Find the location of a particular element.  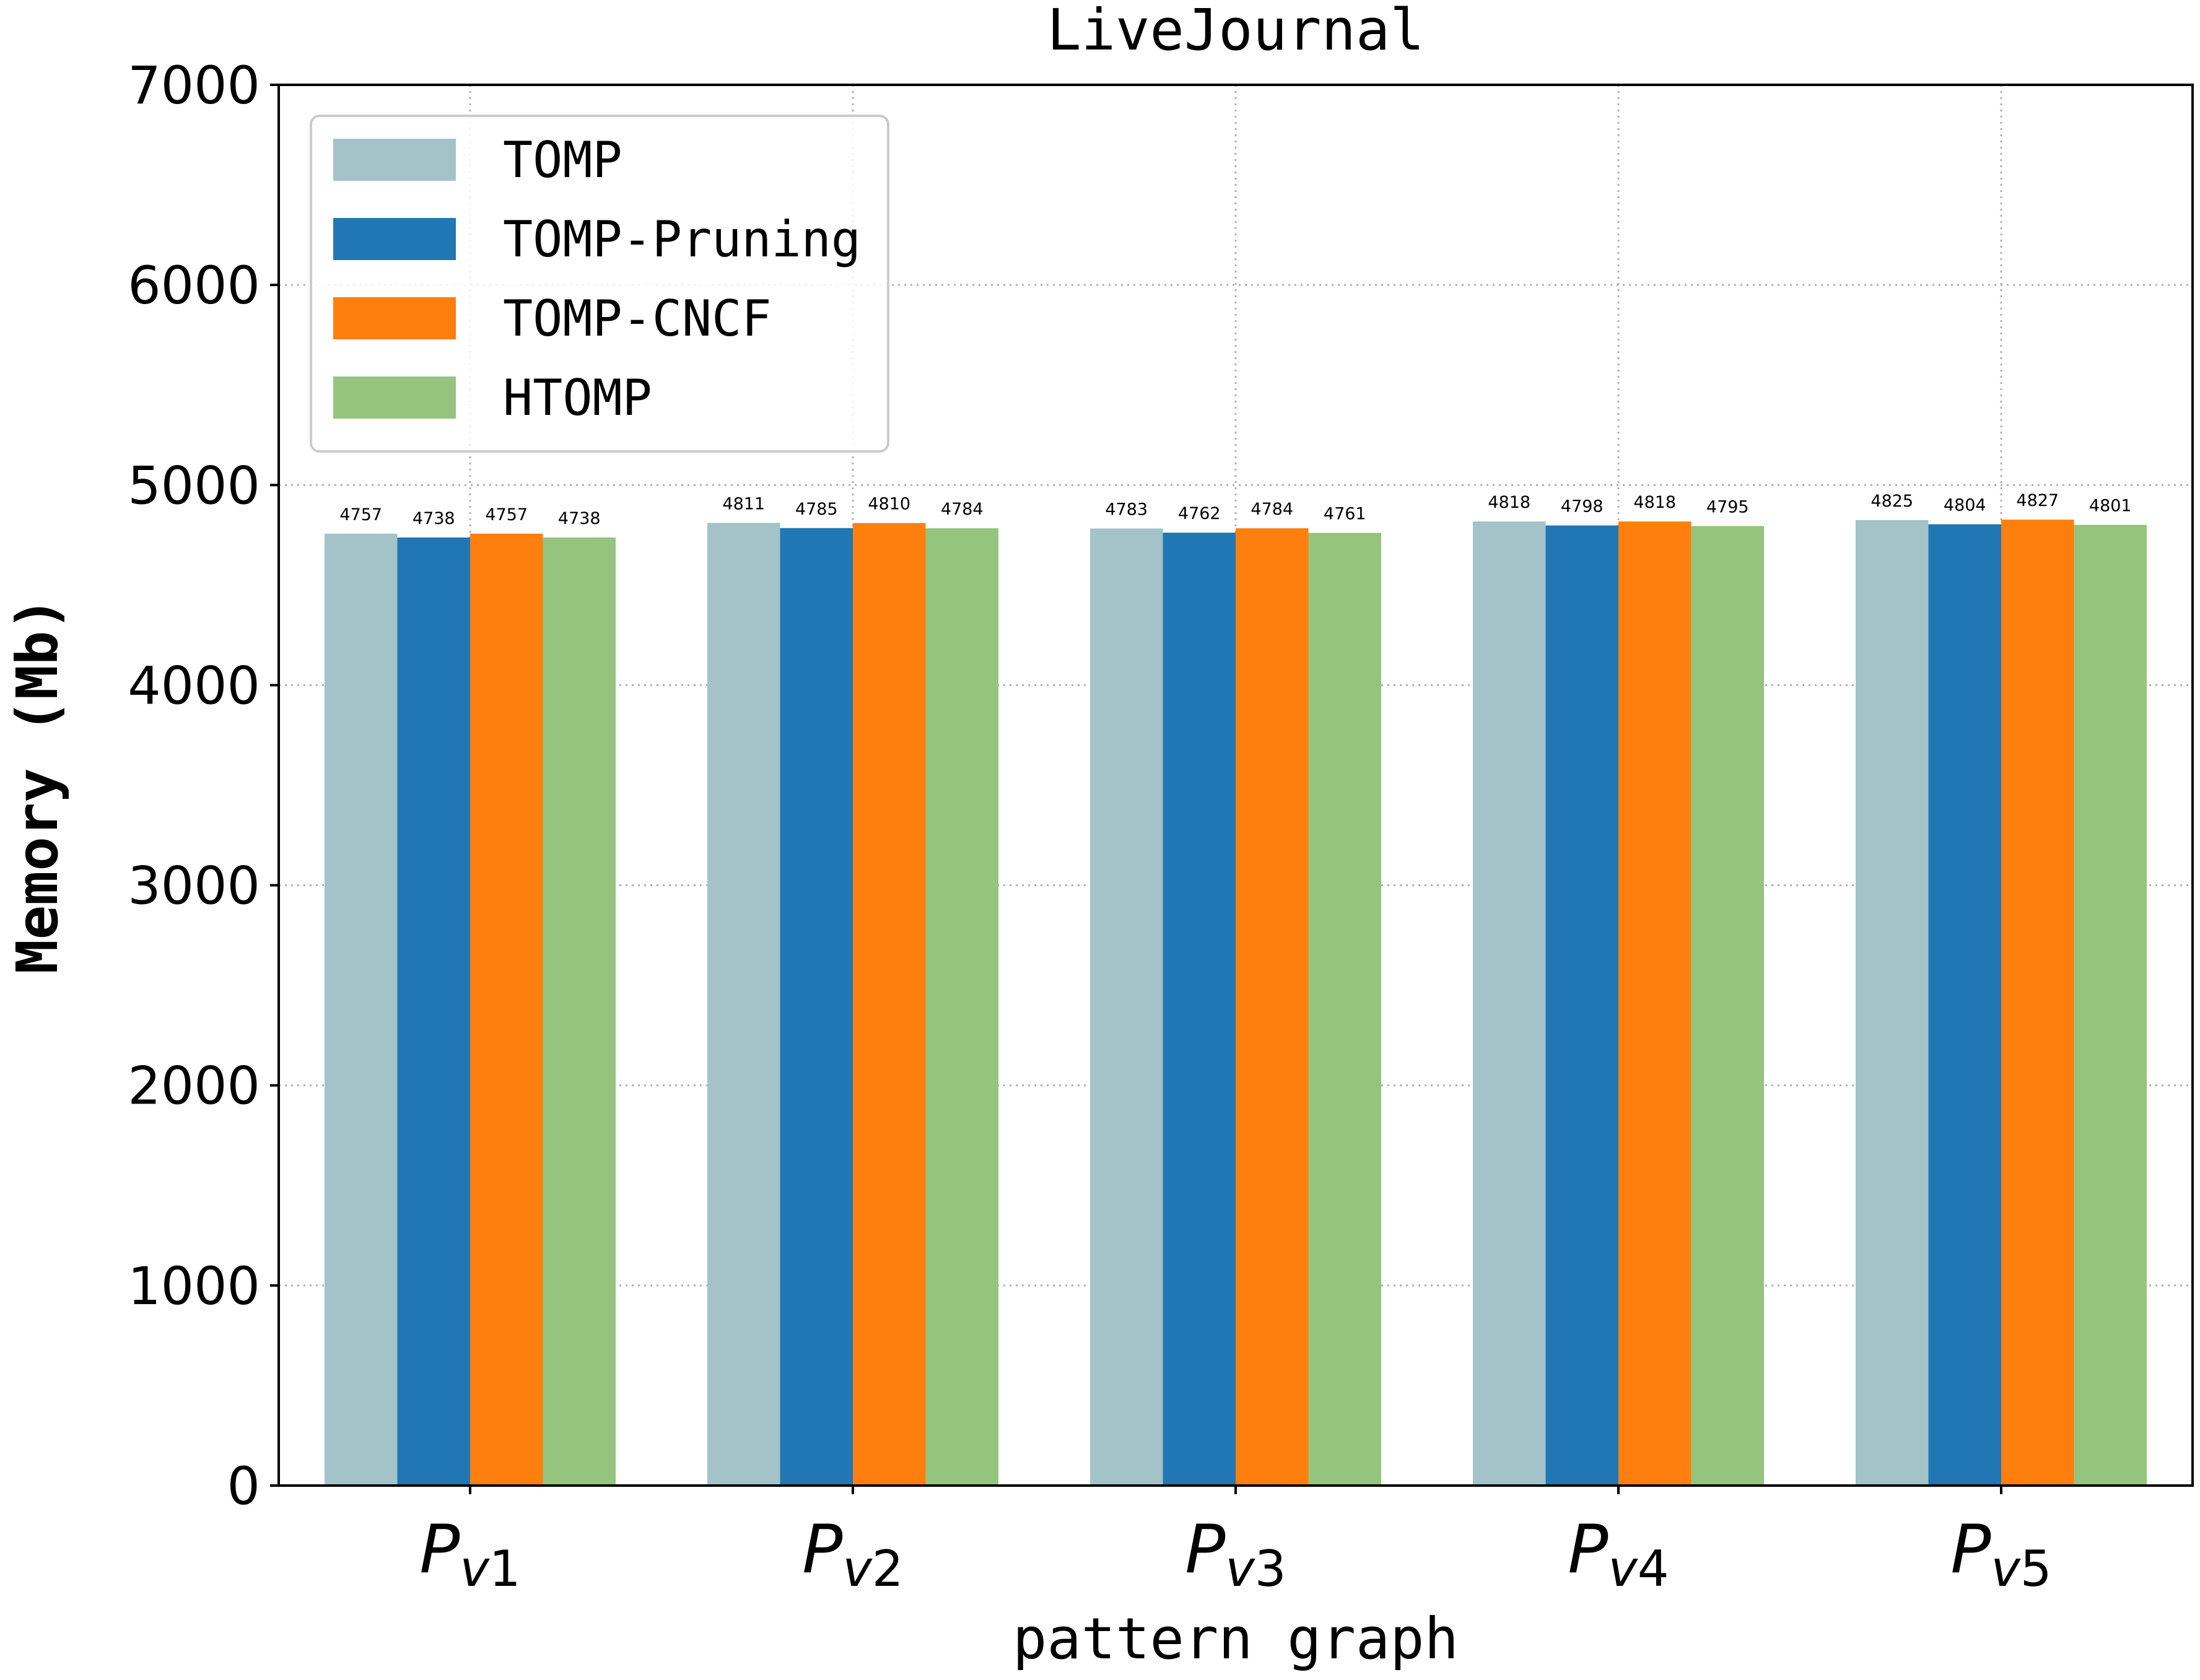

bar-value-label: 4761 is located at coordinates (1345, 514).